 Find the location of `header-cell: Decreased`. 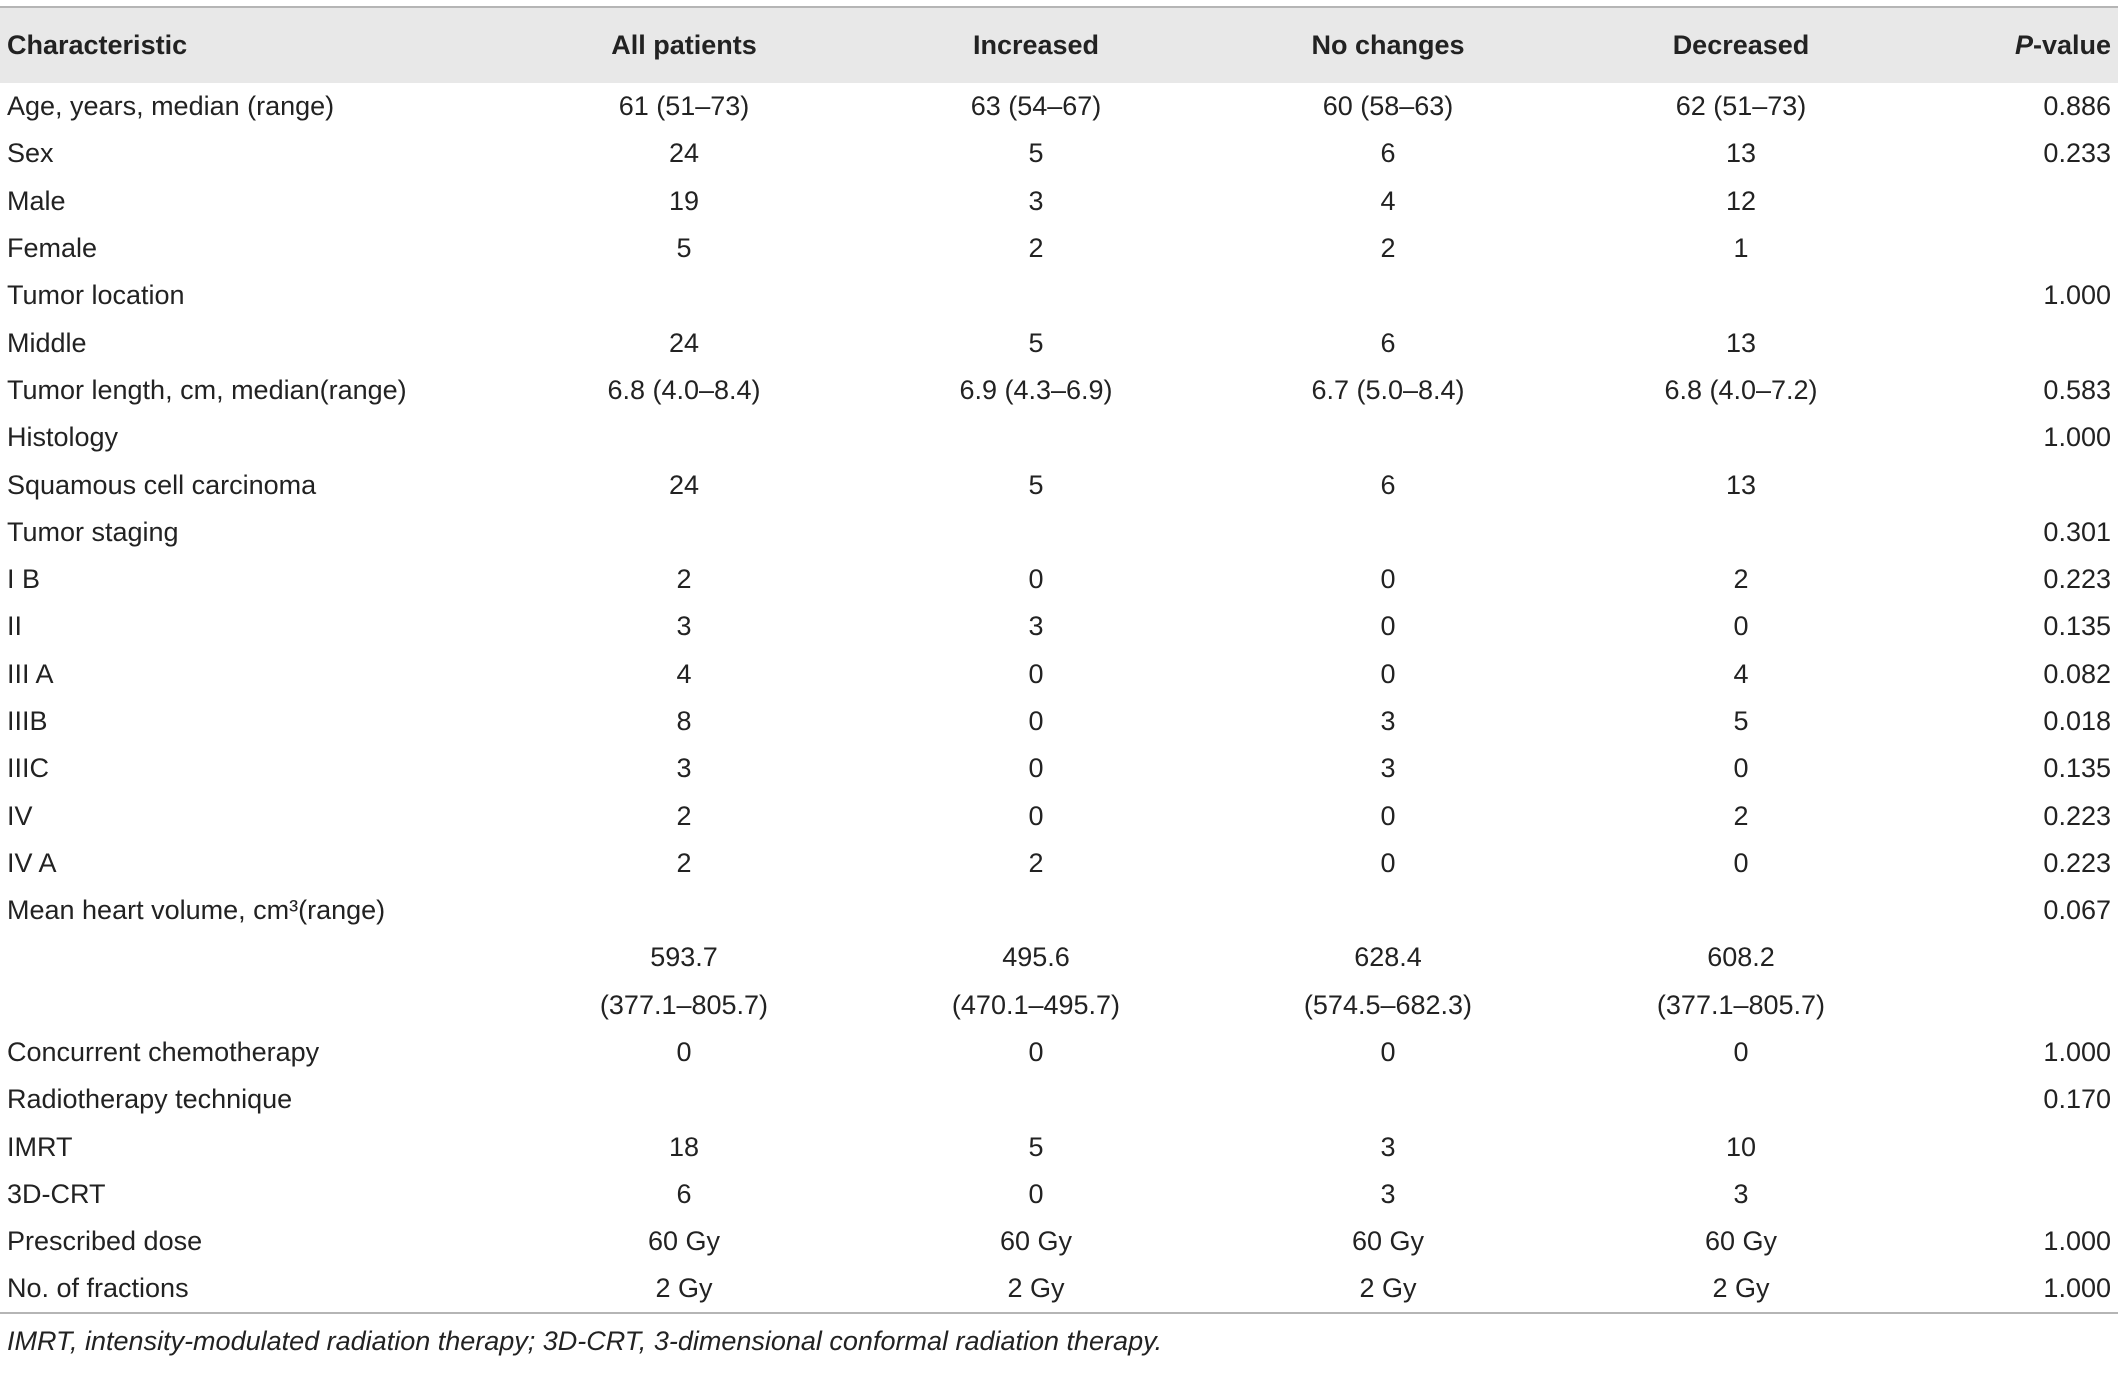

header-cell: Decreased is located at coordinates (1741, 45).